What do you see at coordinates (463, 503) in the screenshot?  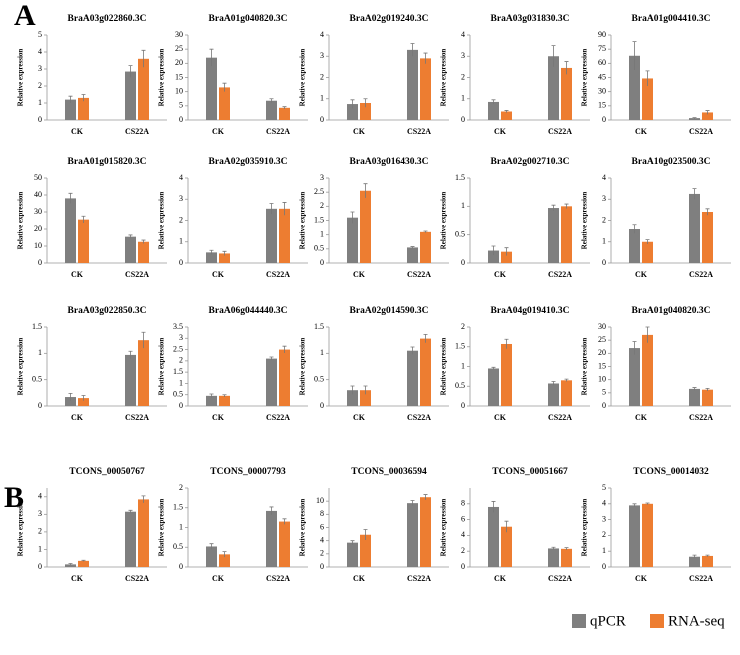 I see `y-tick-label: 8` at bounding box center [463, 503].